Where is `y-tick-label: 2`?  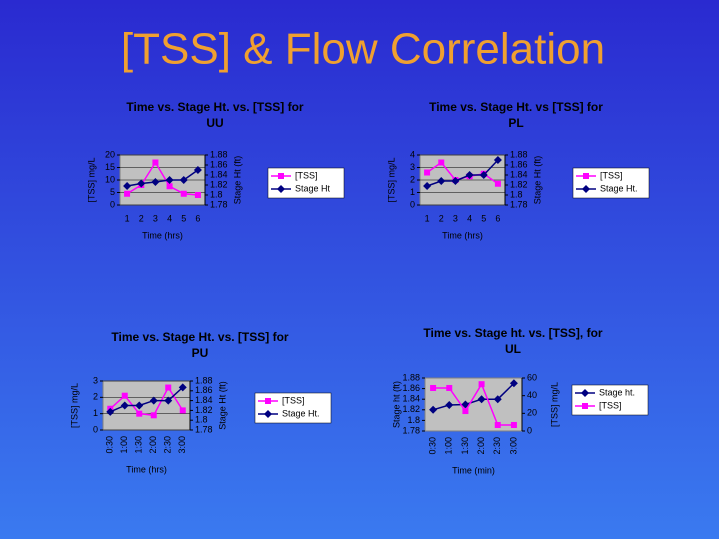
y-tick-label: 2 is located at coordinates (412, 179).